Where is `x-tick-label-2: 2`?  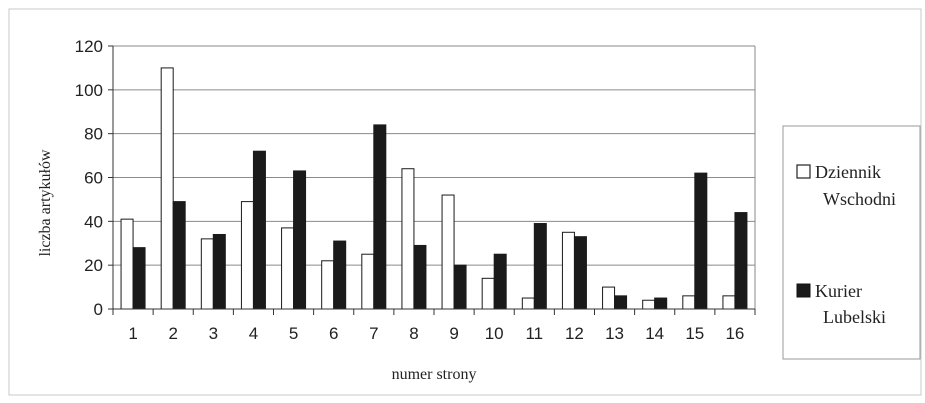
x-tick-label-2: 2 is located at coordinates (172, 333).